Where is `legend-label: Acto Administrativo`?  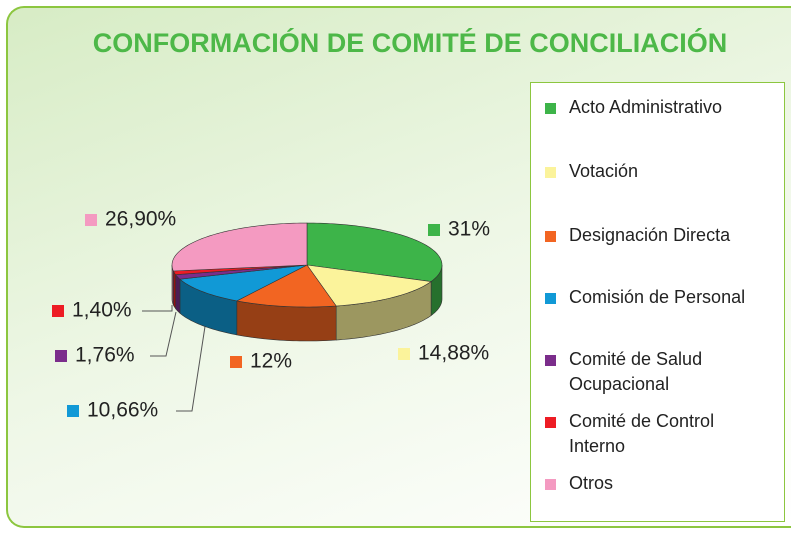 legend-label: Acto Administrativo is located at coordinates (646, 107).